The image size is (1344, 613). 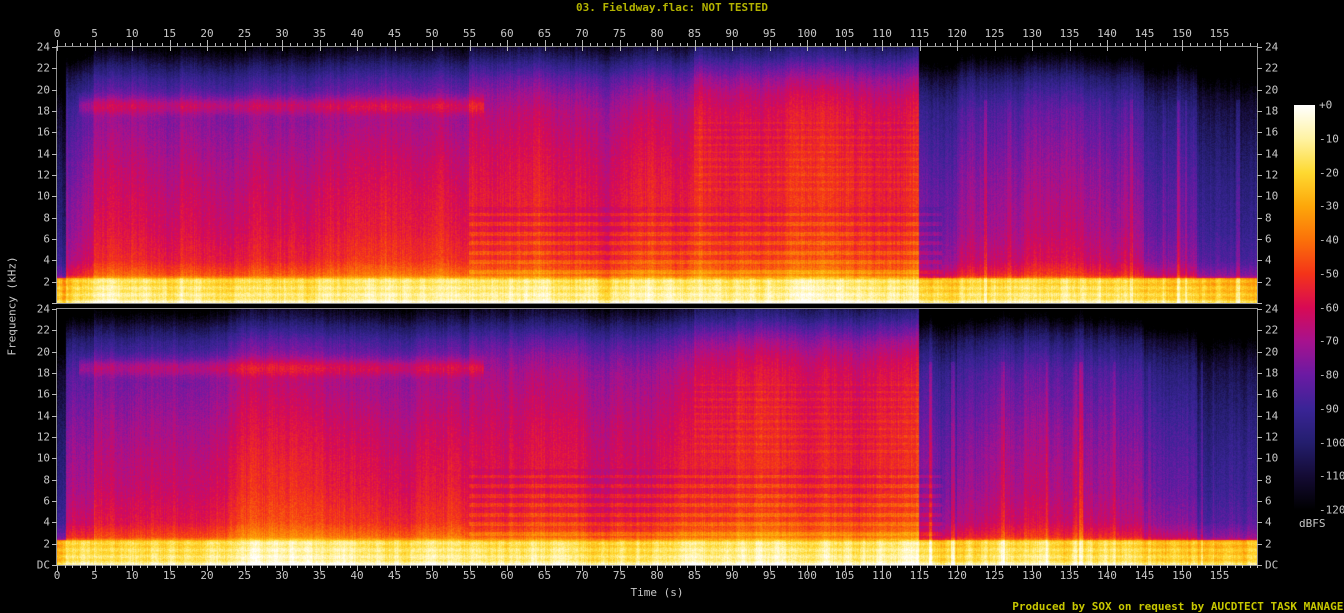 What do you see at coordinates (694, 575) in the screenshot?
I see `time-tick-label-bottom: 85` at bounding box center [694, 575].